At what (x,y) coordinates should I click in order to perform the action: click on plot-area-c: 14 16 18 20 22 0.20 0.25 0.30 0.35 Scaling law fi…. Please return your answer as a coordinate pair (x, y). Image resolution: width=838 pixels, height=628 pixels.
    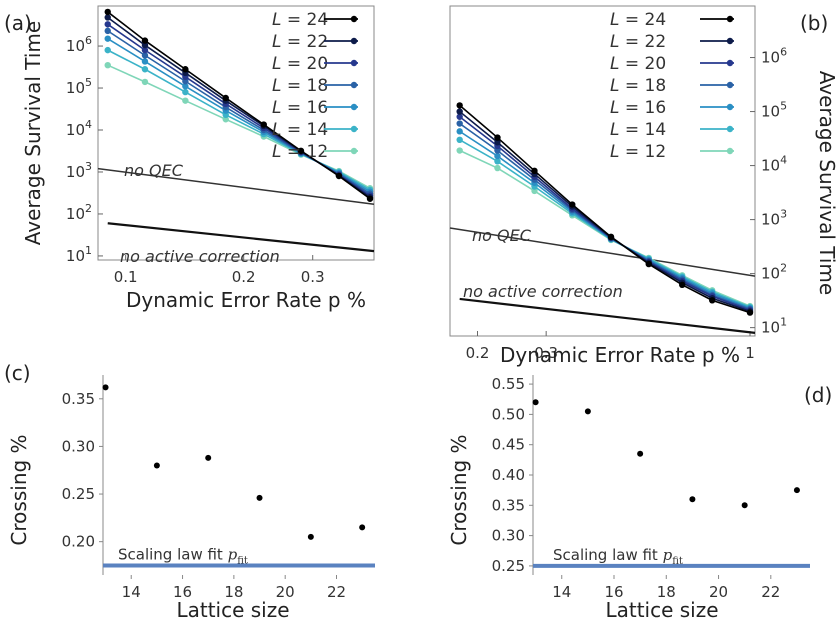
    Looking at the image, I should click on (218, 492).